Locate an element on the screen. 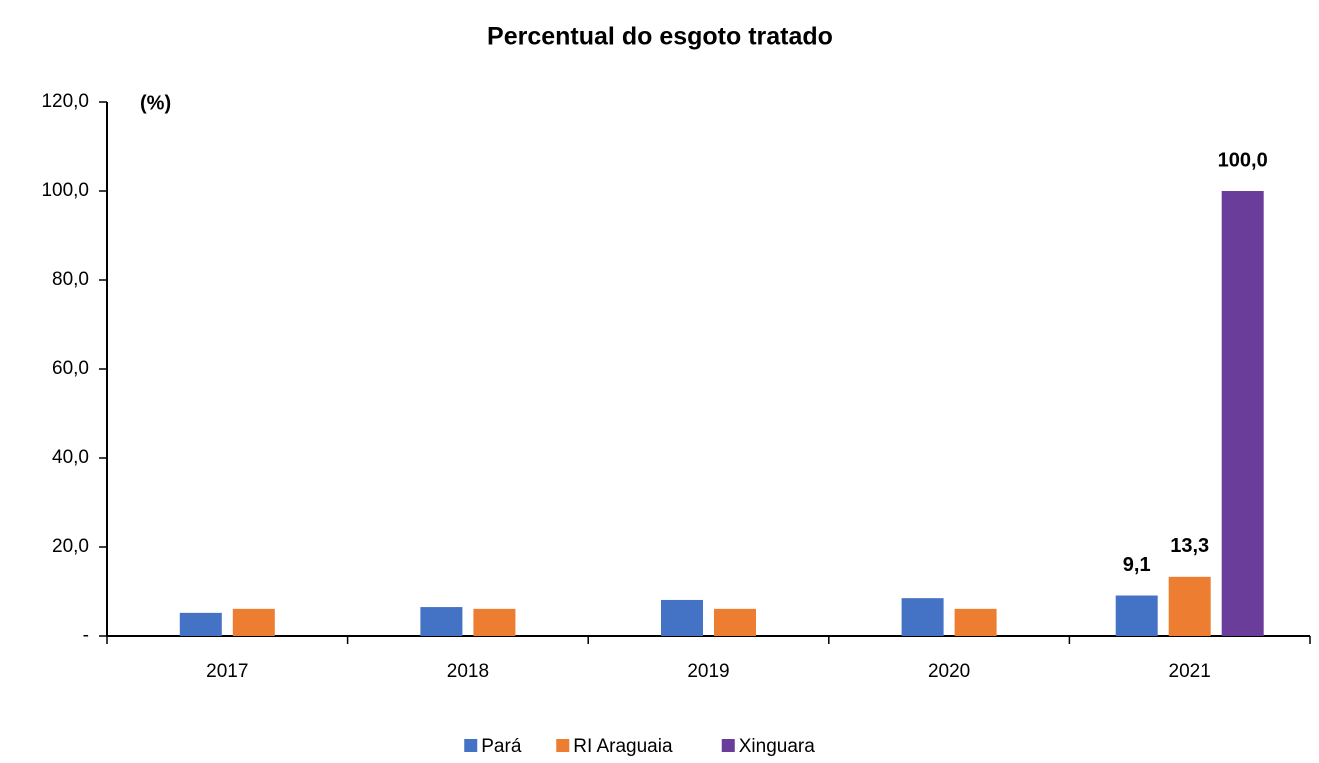  x-tick-label: 2019 is located at coordinates (708, 671).